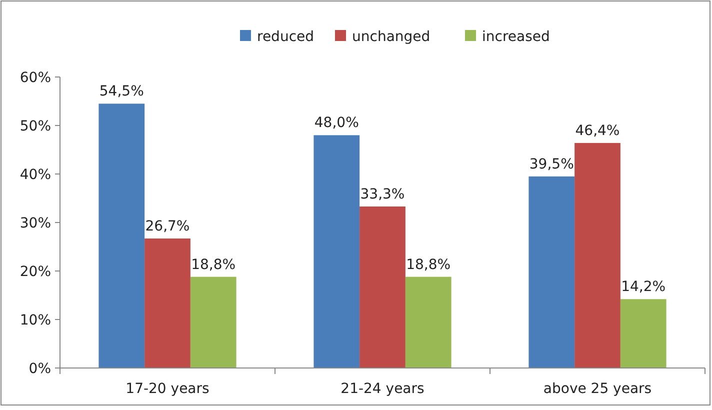  I want to click on y-tick-label: 20%, so click(35, 272).